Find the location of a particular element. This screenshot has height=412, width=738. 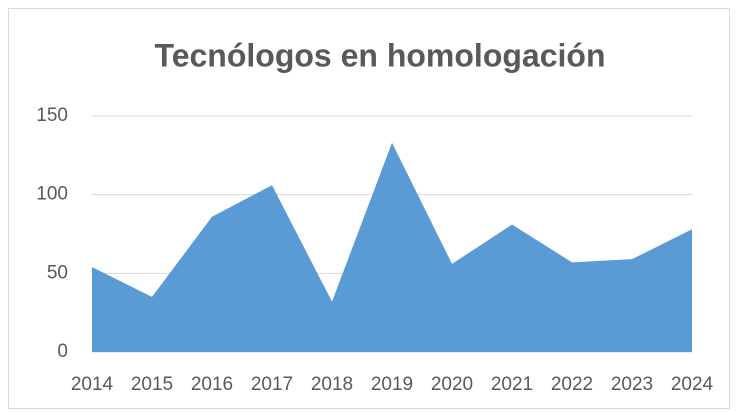

x-tick-label: 2015 is located at coordinates (152, 384).